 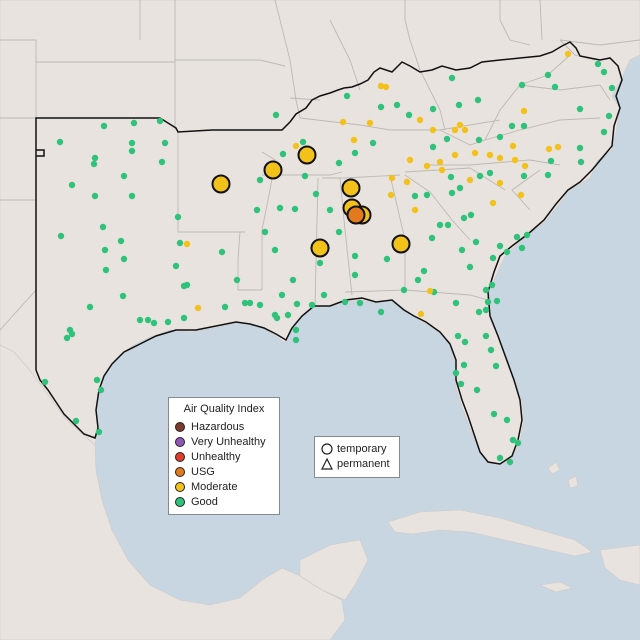 What do you see at coordinates (327, 449) in the screenshot?
I see `circle-icon` at bounding box center [327, 449].